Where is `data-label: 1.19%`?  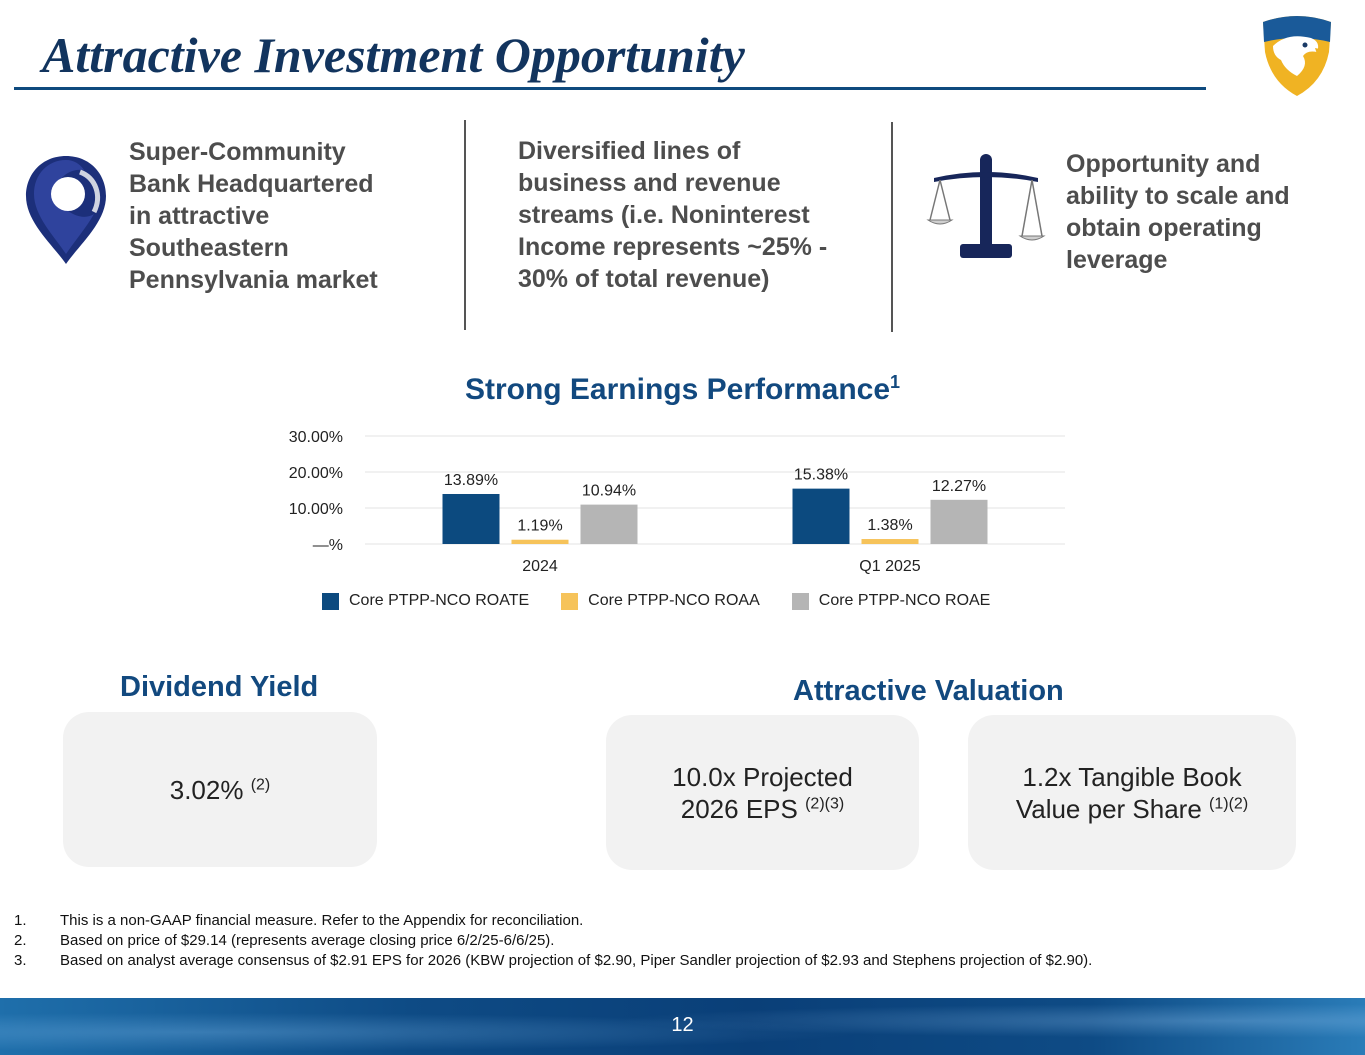 data-label: 1.19% is located at coordinates (539, 526).